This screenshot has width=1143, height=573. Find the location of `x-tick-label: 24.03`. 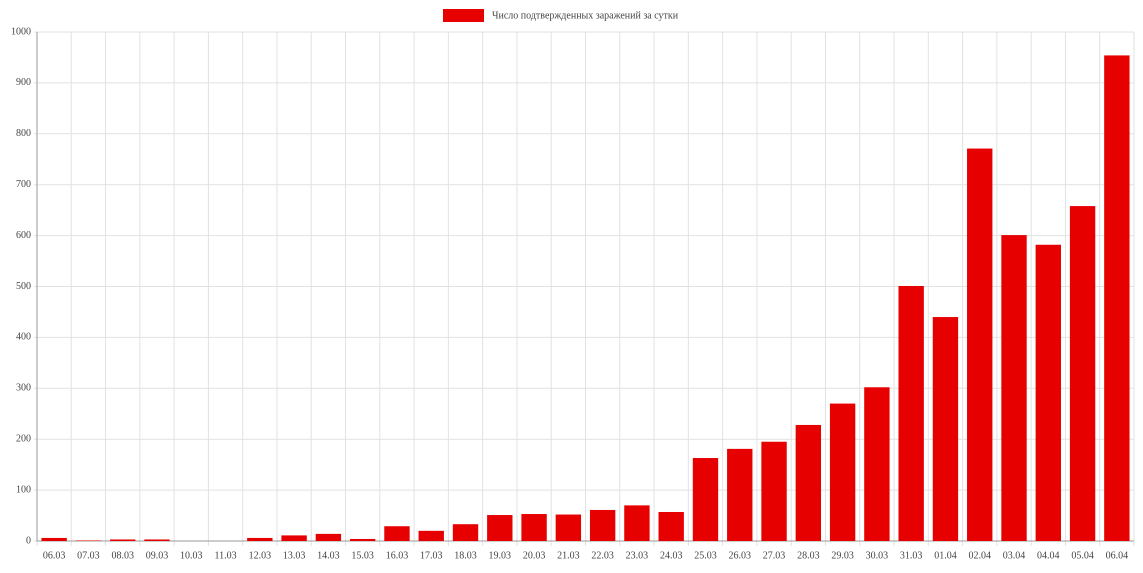

x-tick-label: 24.03 is located at coordinates (671, 555).